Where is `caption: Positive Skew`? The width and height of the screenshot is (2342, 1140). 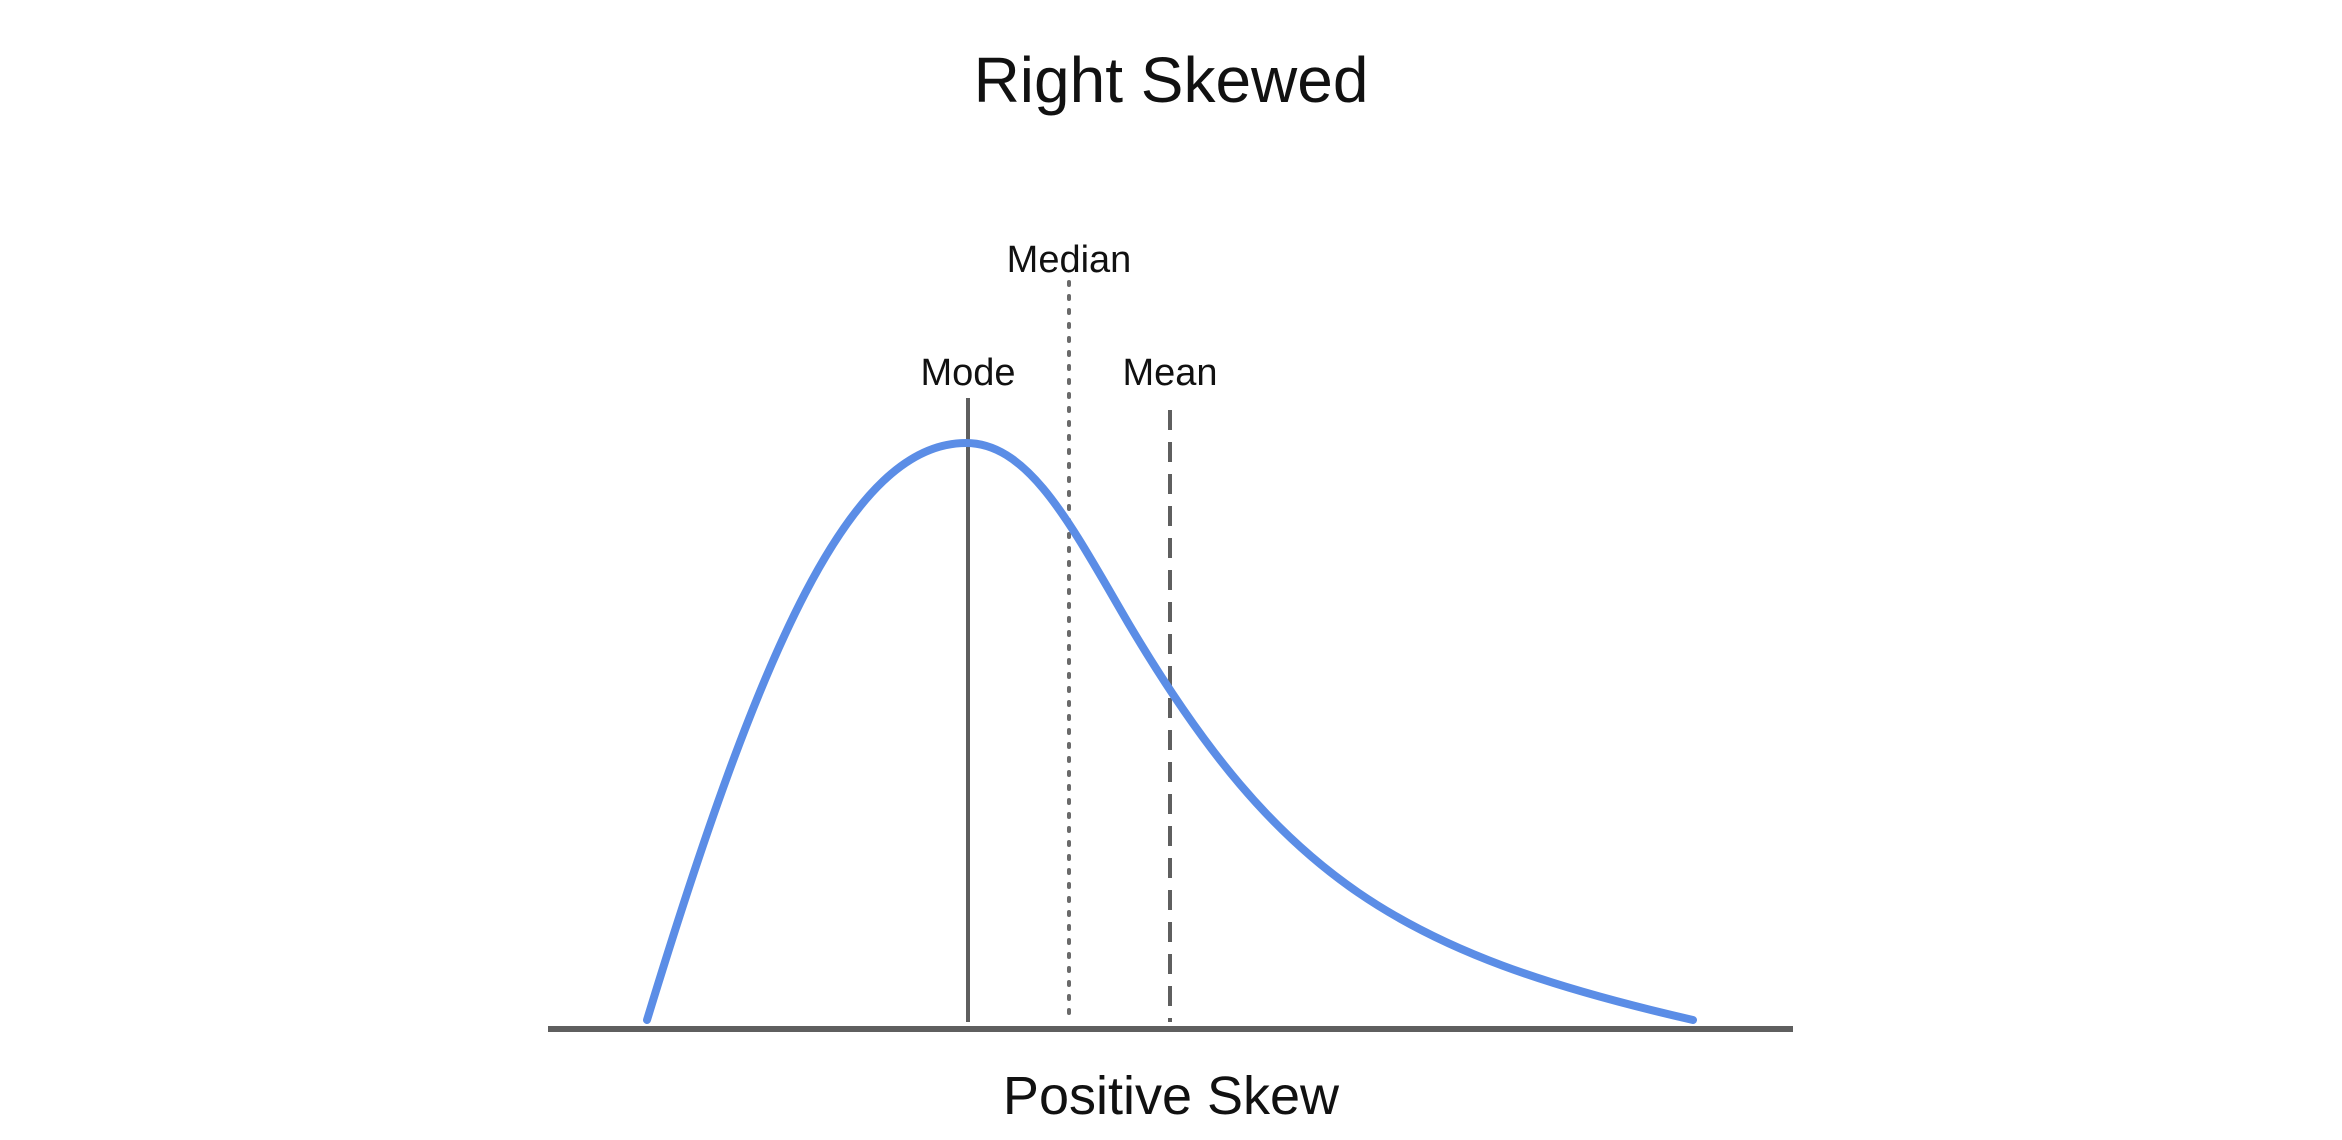 caption: Positive Skew is located at coordinates (1171, 1096).